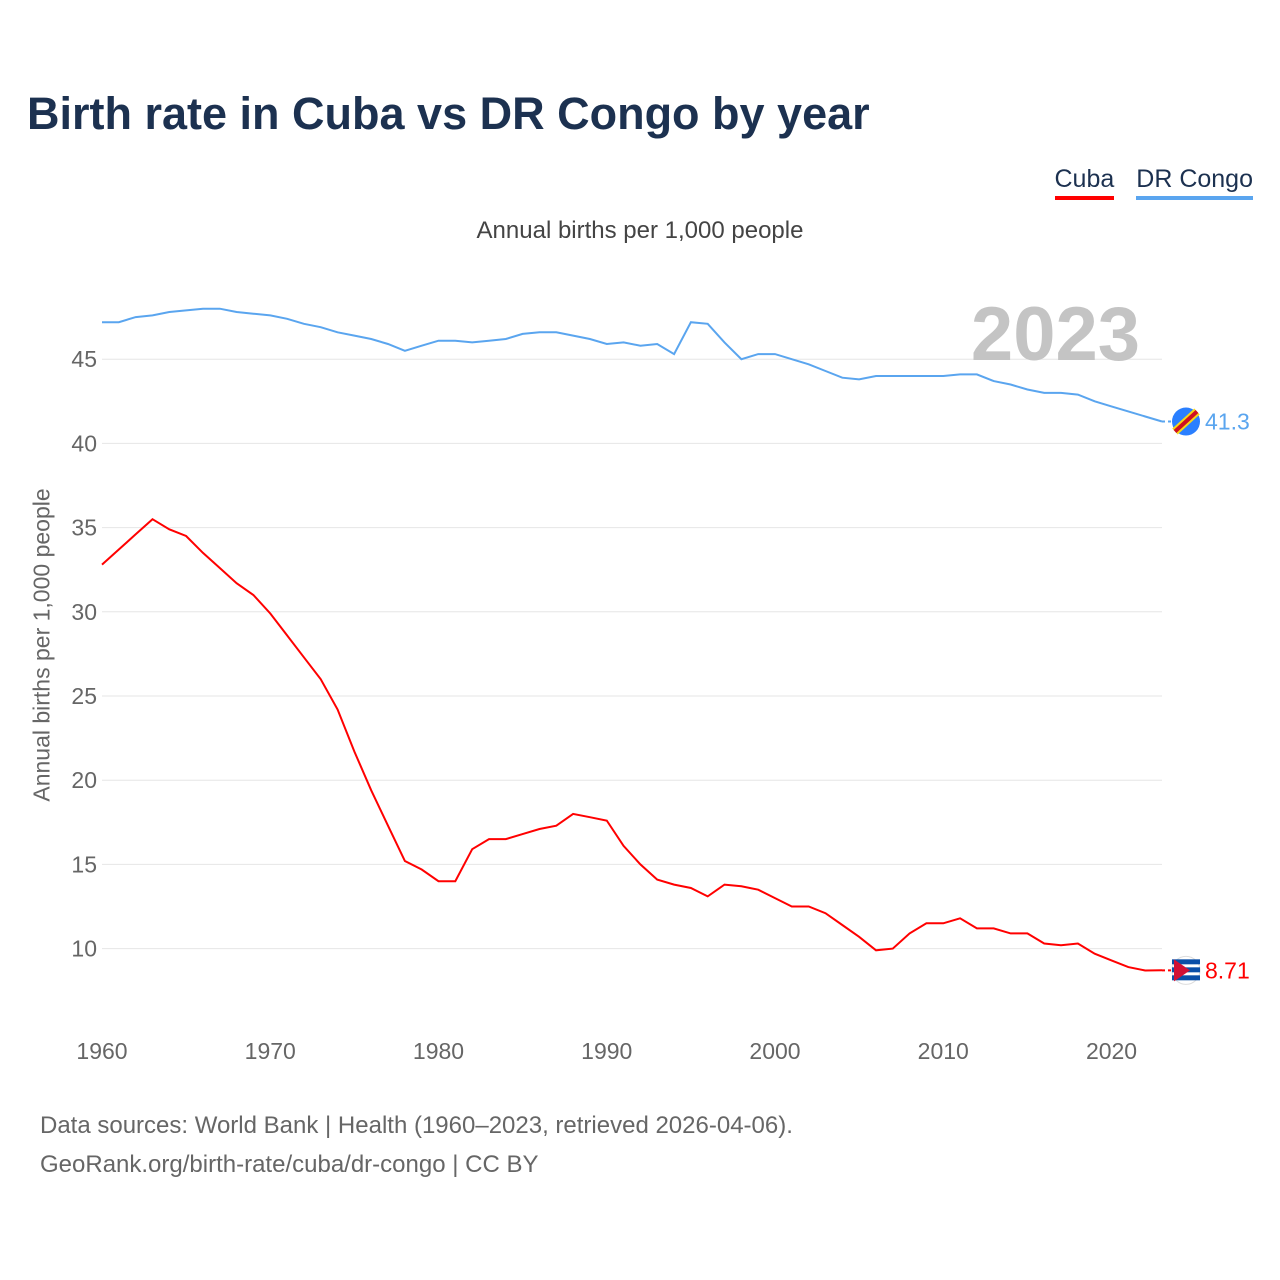 This screenshot has width=1280, height=1280. I want to click on chart-title: Birth rate in Cuba vs DR Congo by year, so click(448, 113).